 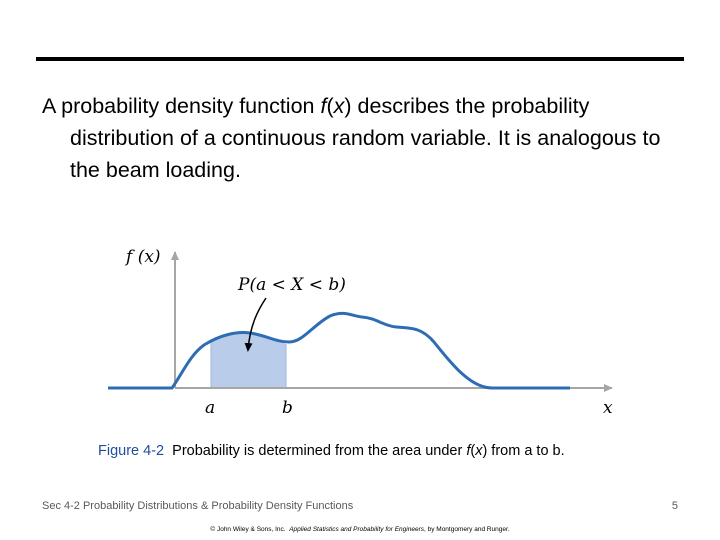 What do you see at coordinates (473, 451) in the screenshot?
I see `caption-paren: (` at bounding box center [473, 451].